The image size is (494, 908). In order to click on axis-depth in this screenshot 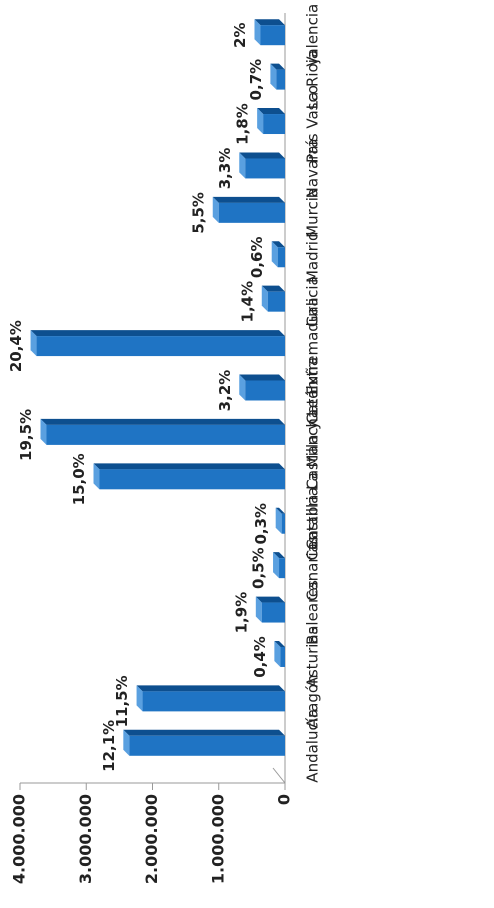, I will do `click(279, 775)`.